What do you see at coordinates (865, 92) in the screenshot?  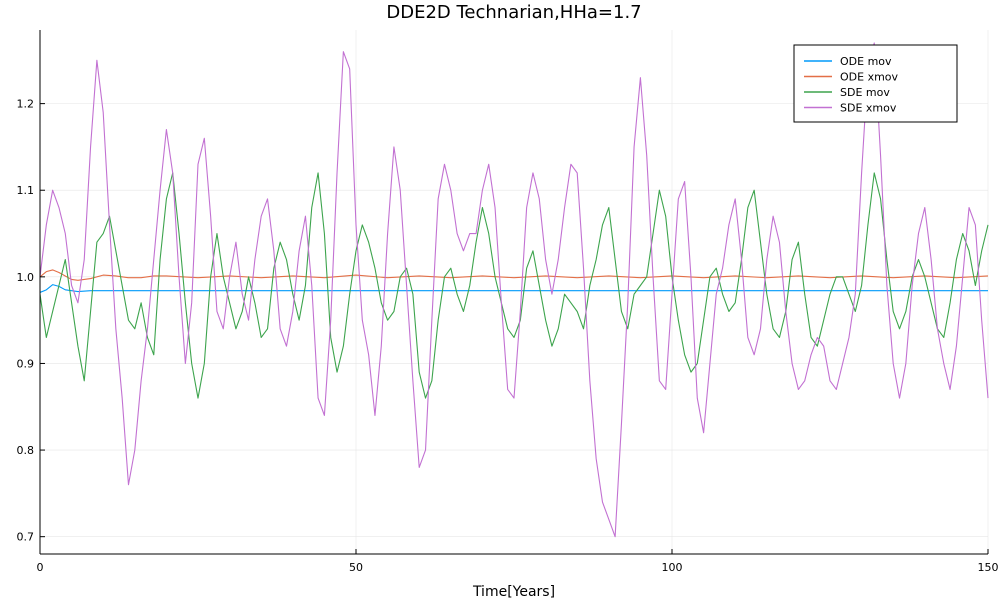 I see `legend-label-sde-mov: SDE mov` at bounding box center [865, 92].